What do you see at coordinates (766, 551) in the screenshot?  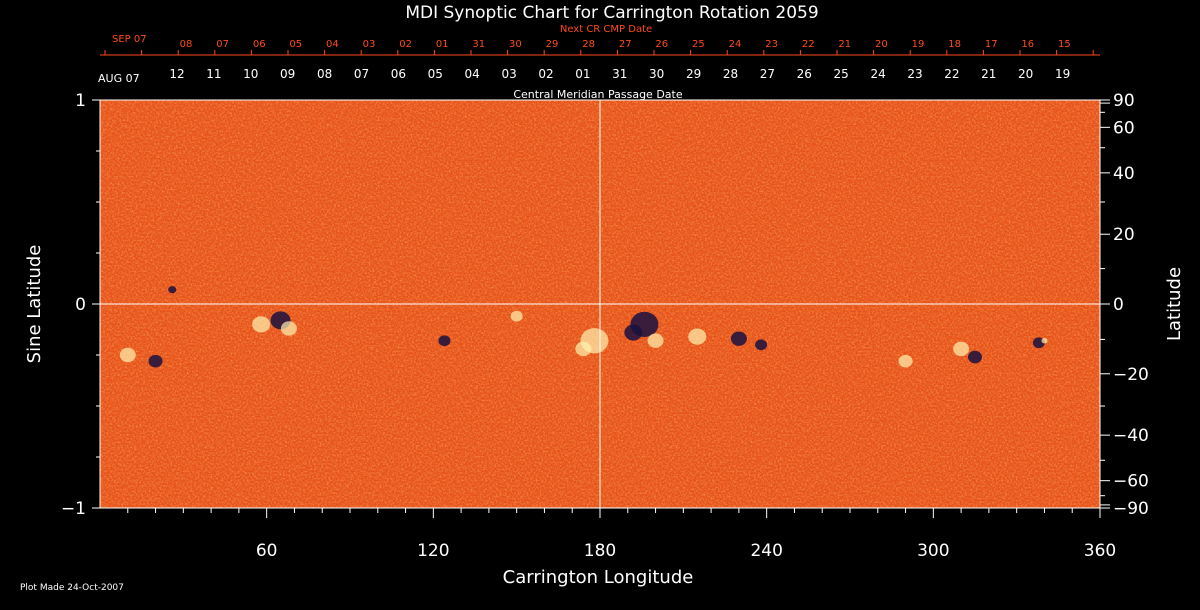 I see `x-tick-label: 240` at bounding box center [766, 551].